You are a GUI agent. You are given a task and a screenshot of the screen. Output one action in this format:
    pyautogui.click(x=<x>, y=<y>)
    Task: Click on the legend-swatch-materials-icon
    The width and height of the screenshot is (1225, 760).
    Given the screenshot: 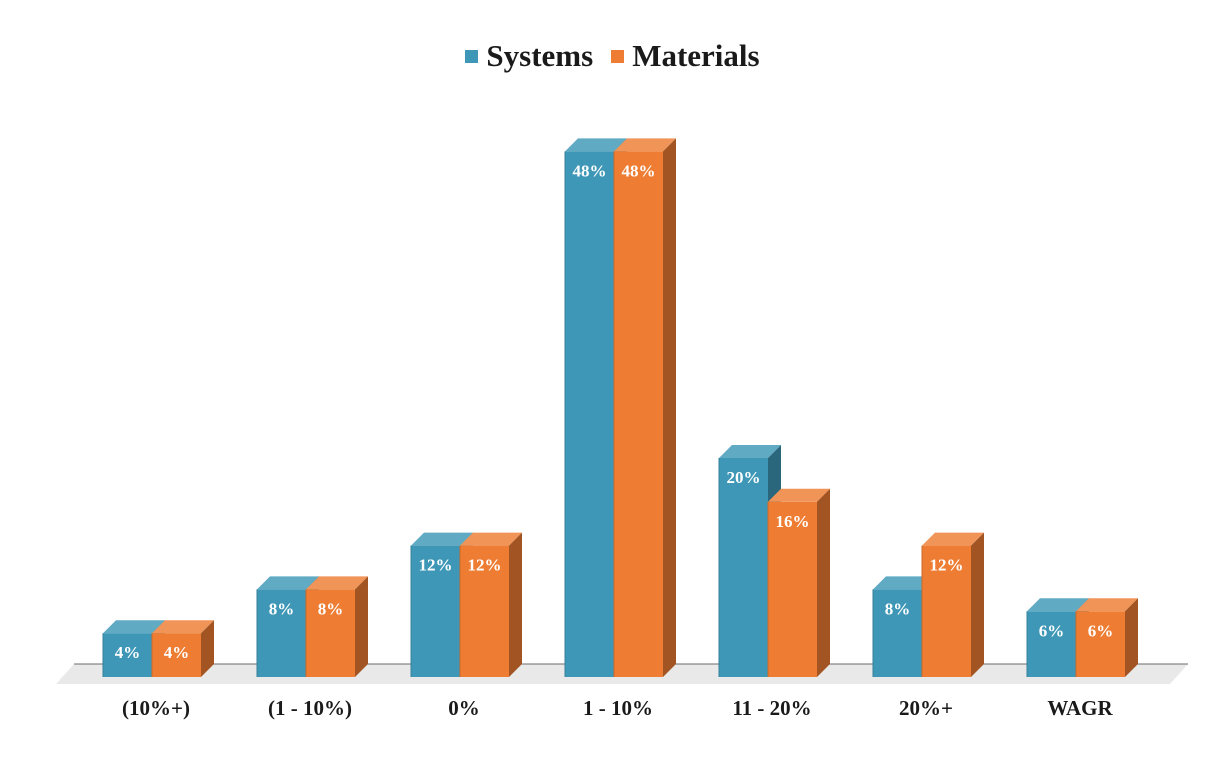 What is the action you would take?
    pyautogui.click(x=618, y=56)
    